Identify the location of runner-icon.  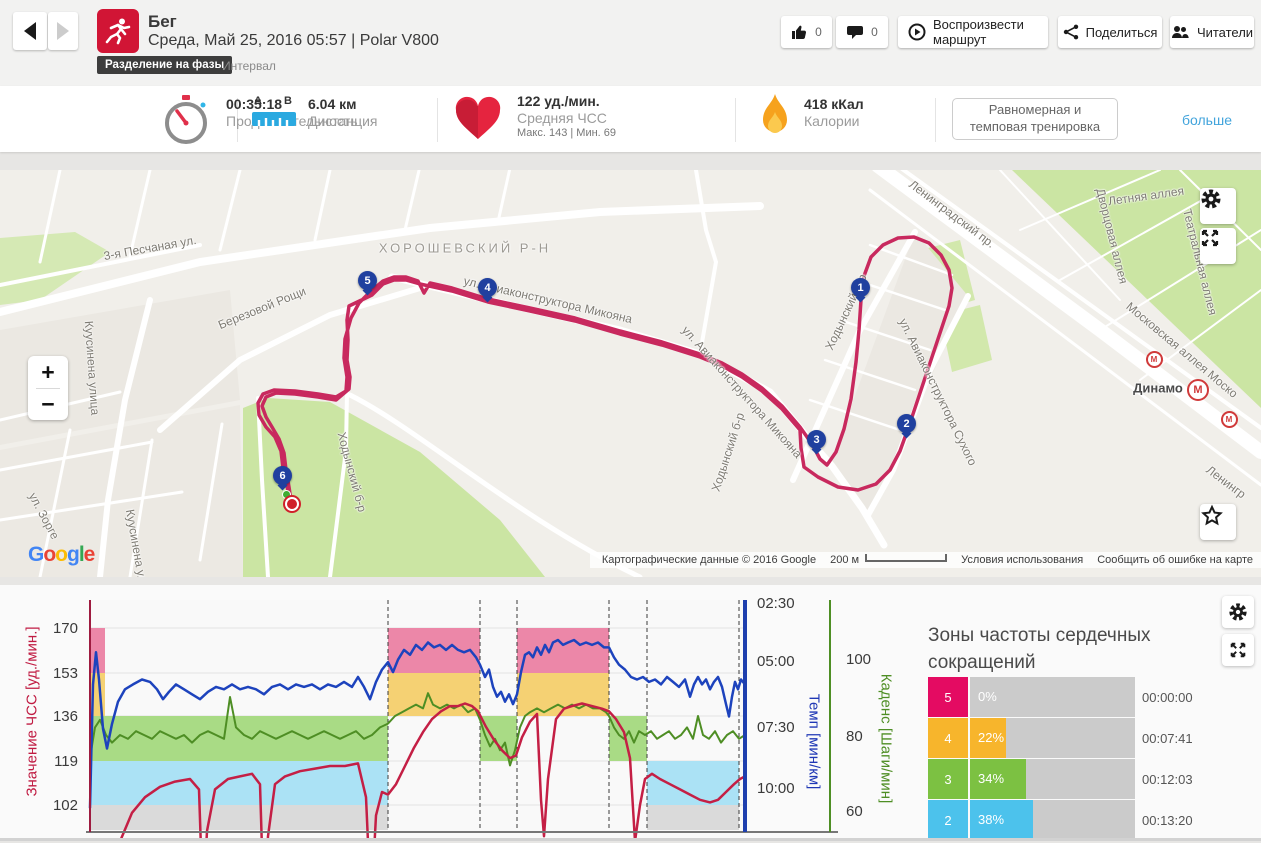
(118, 31).